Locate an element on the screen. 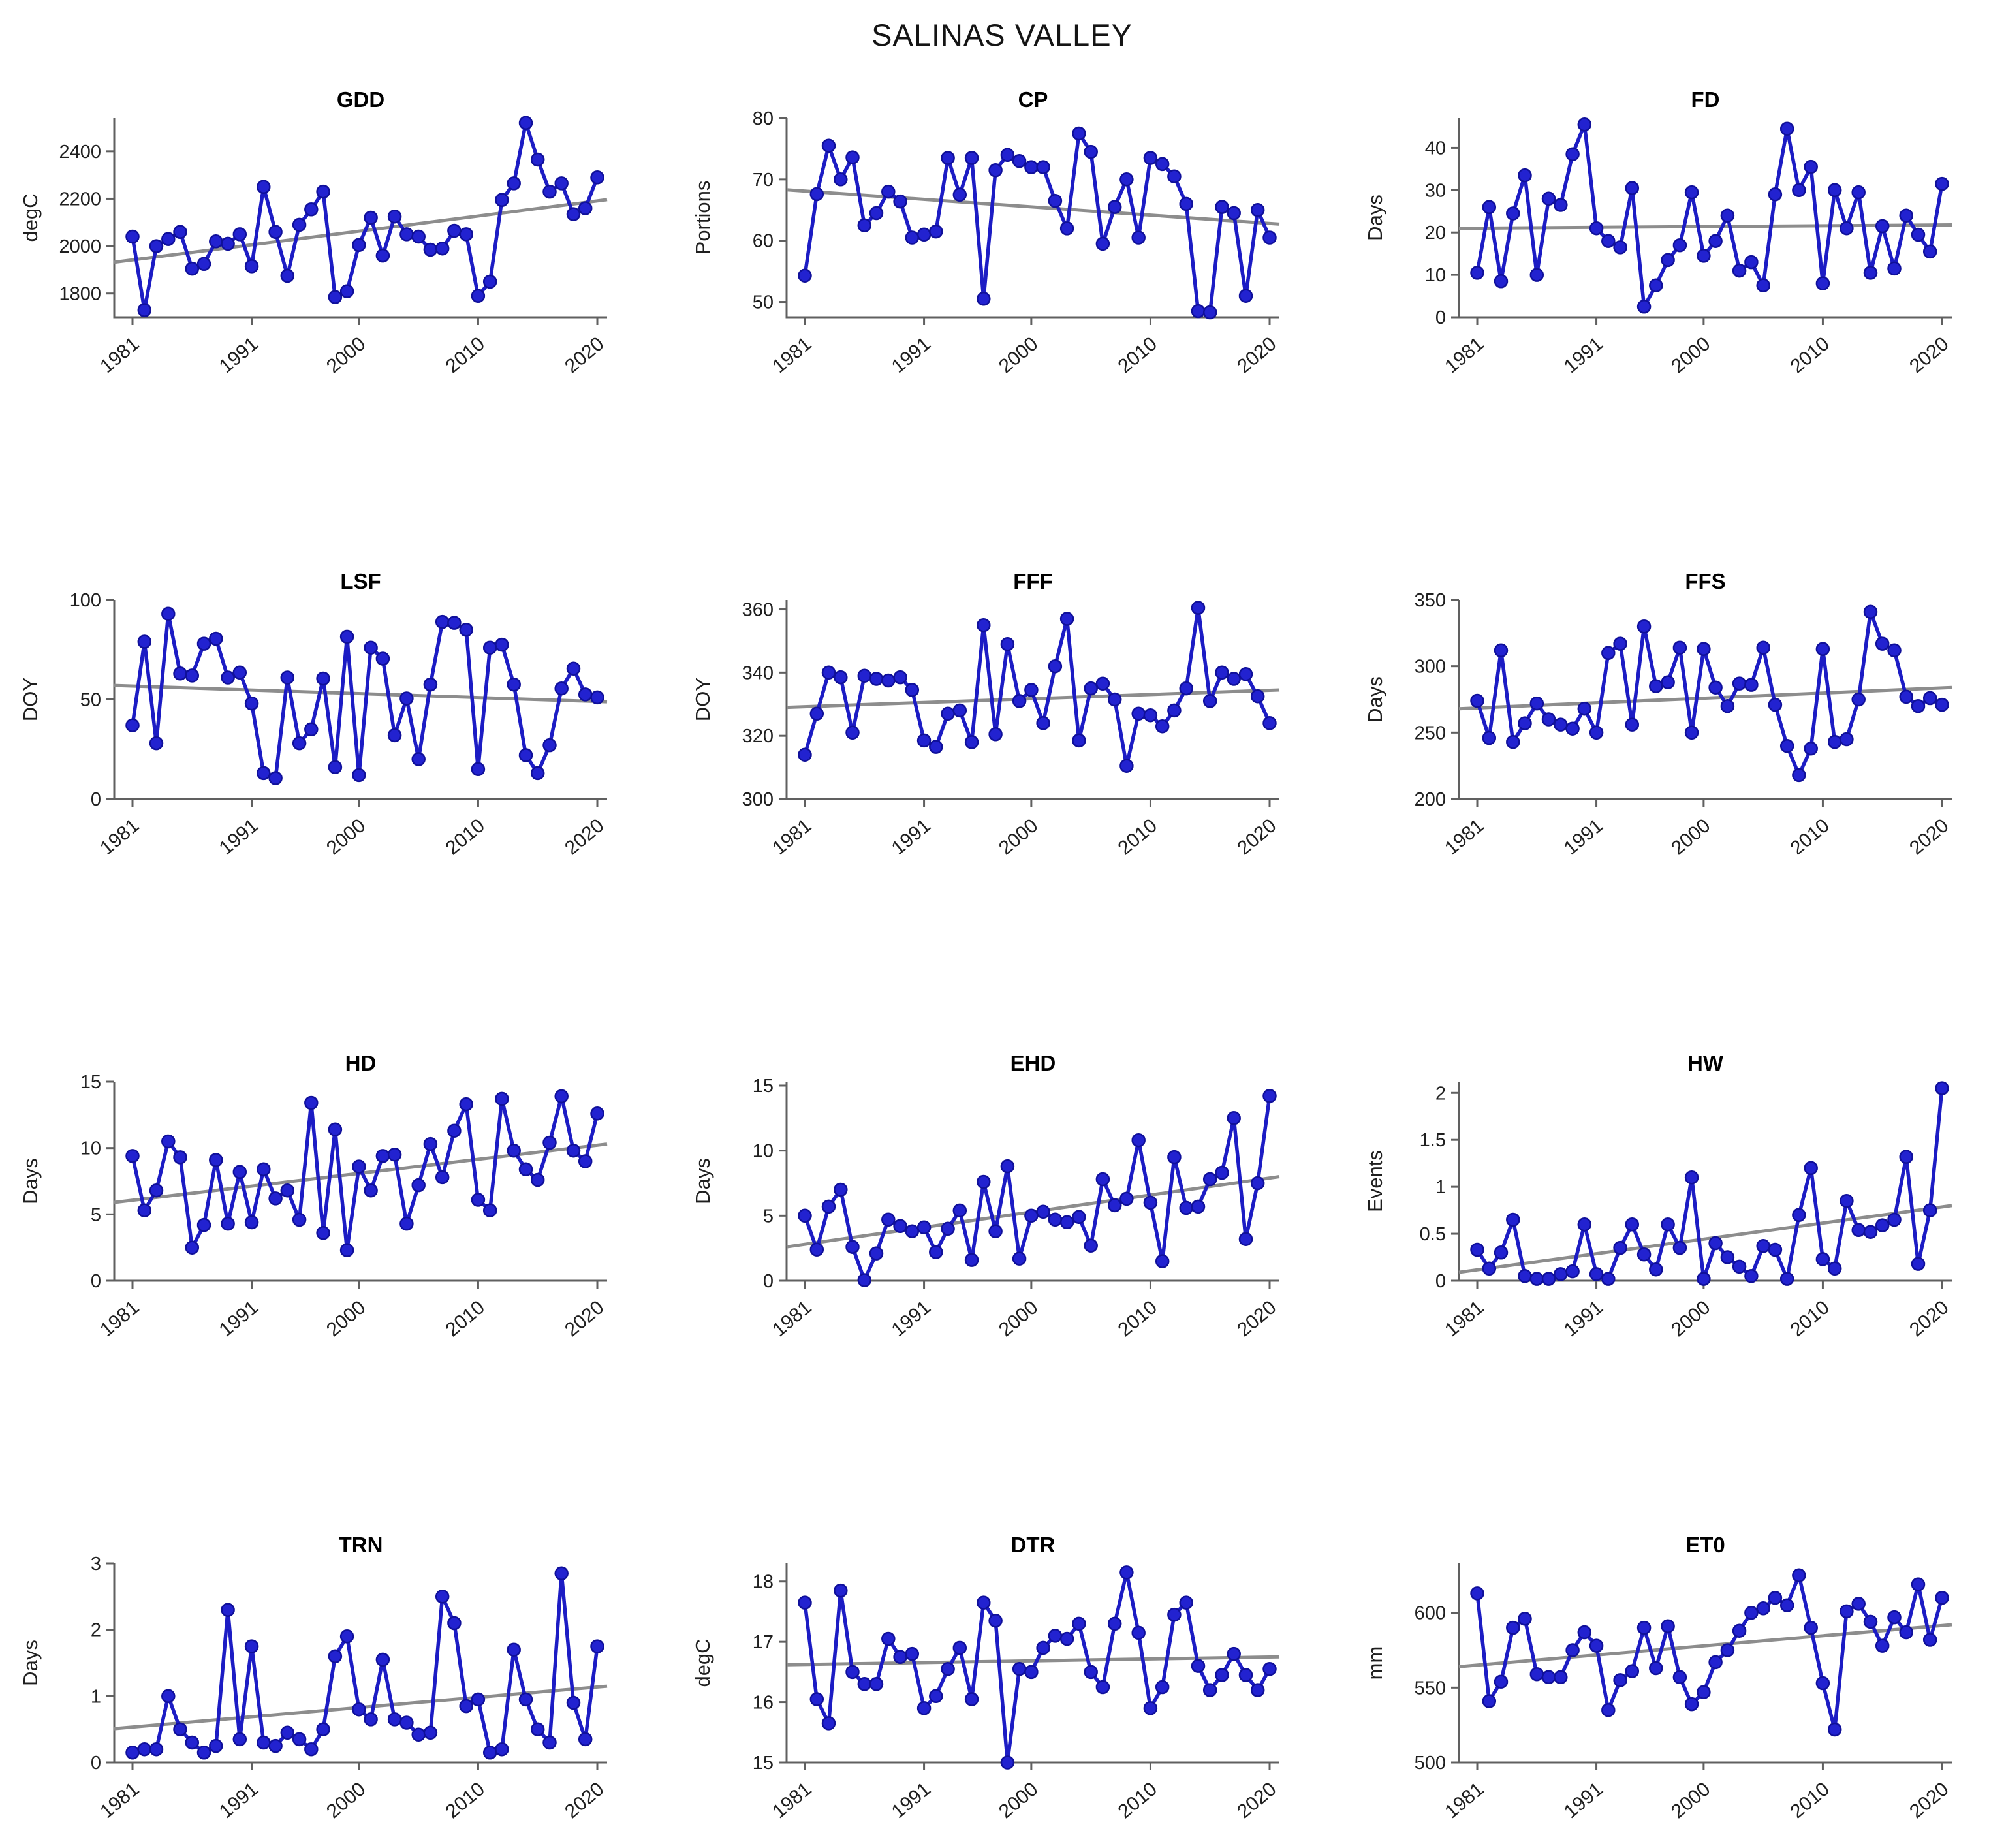  subplot-fff: 300 320 340 360 1981 1991 2000 2010 2020 DOY FFF is located at coordinates (1011, 717).